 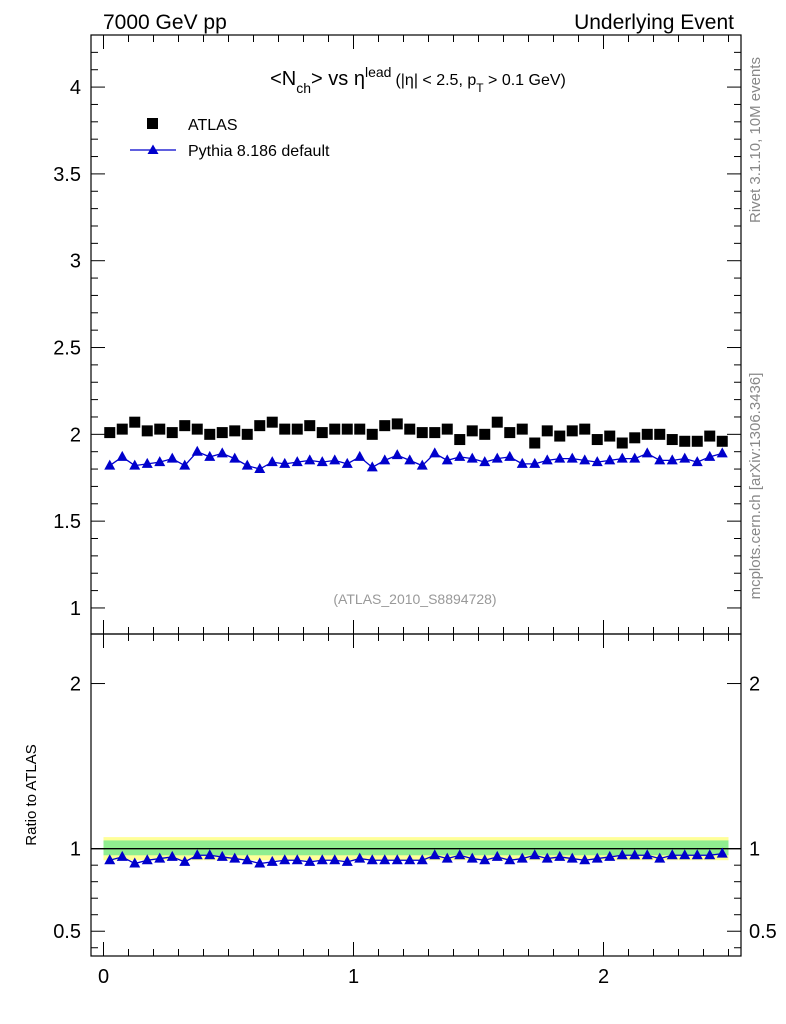 I want to click on main-y-tick-label: 3, so click(x=75, y=262).